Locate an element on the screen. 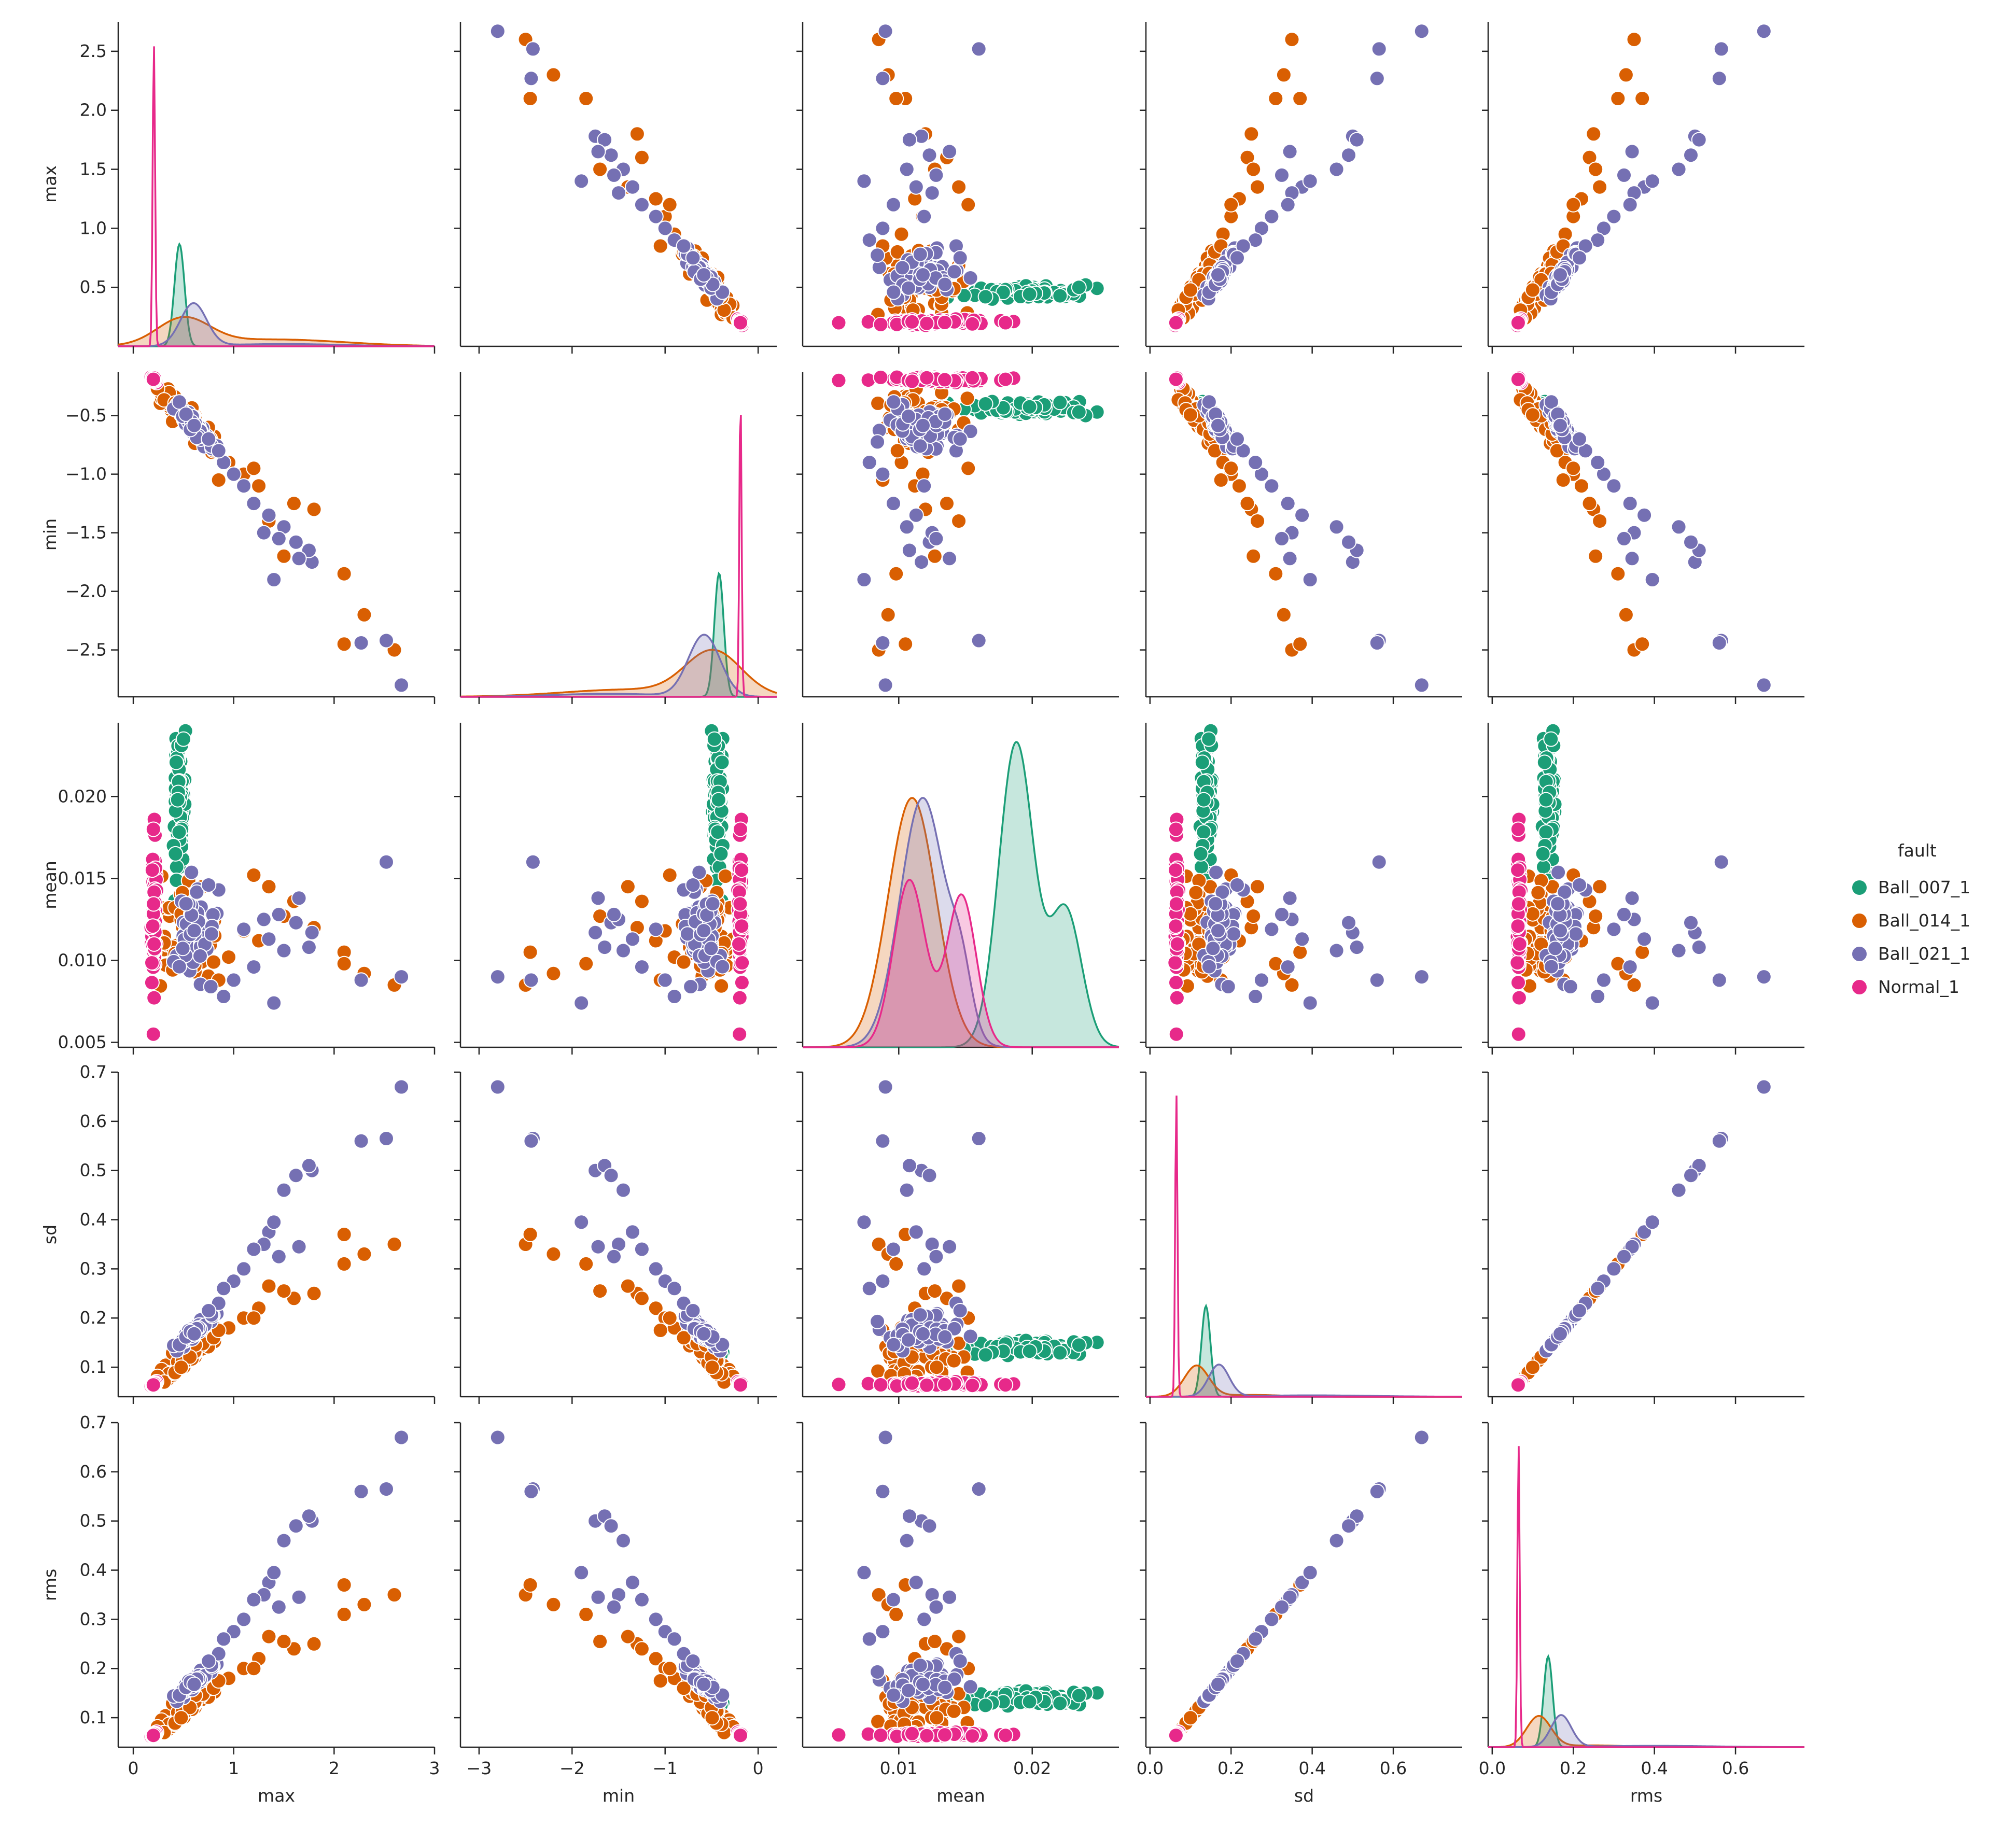 Image resolution: width=2016 pixels, height=1826 pixels. ylabel-mean: mean is located at coordinates (50, 885).